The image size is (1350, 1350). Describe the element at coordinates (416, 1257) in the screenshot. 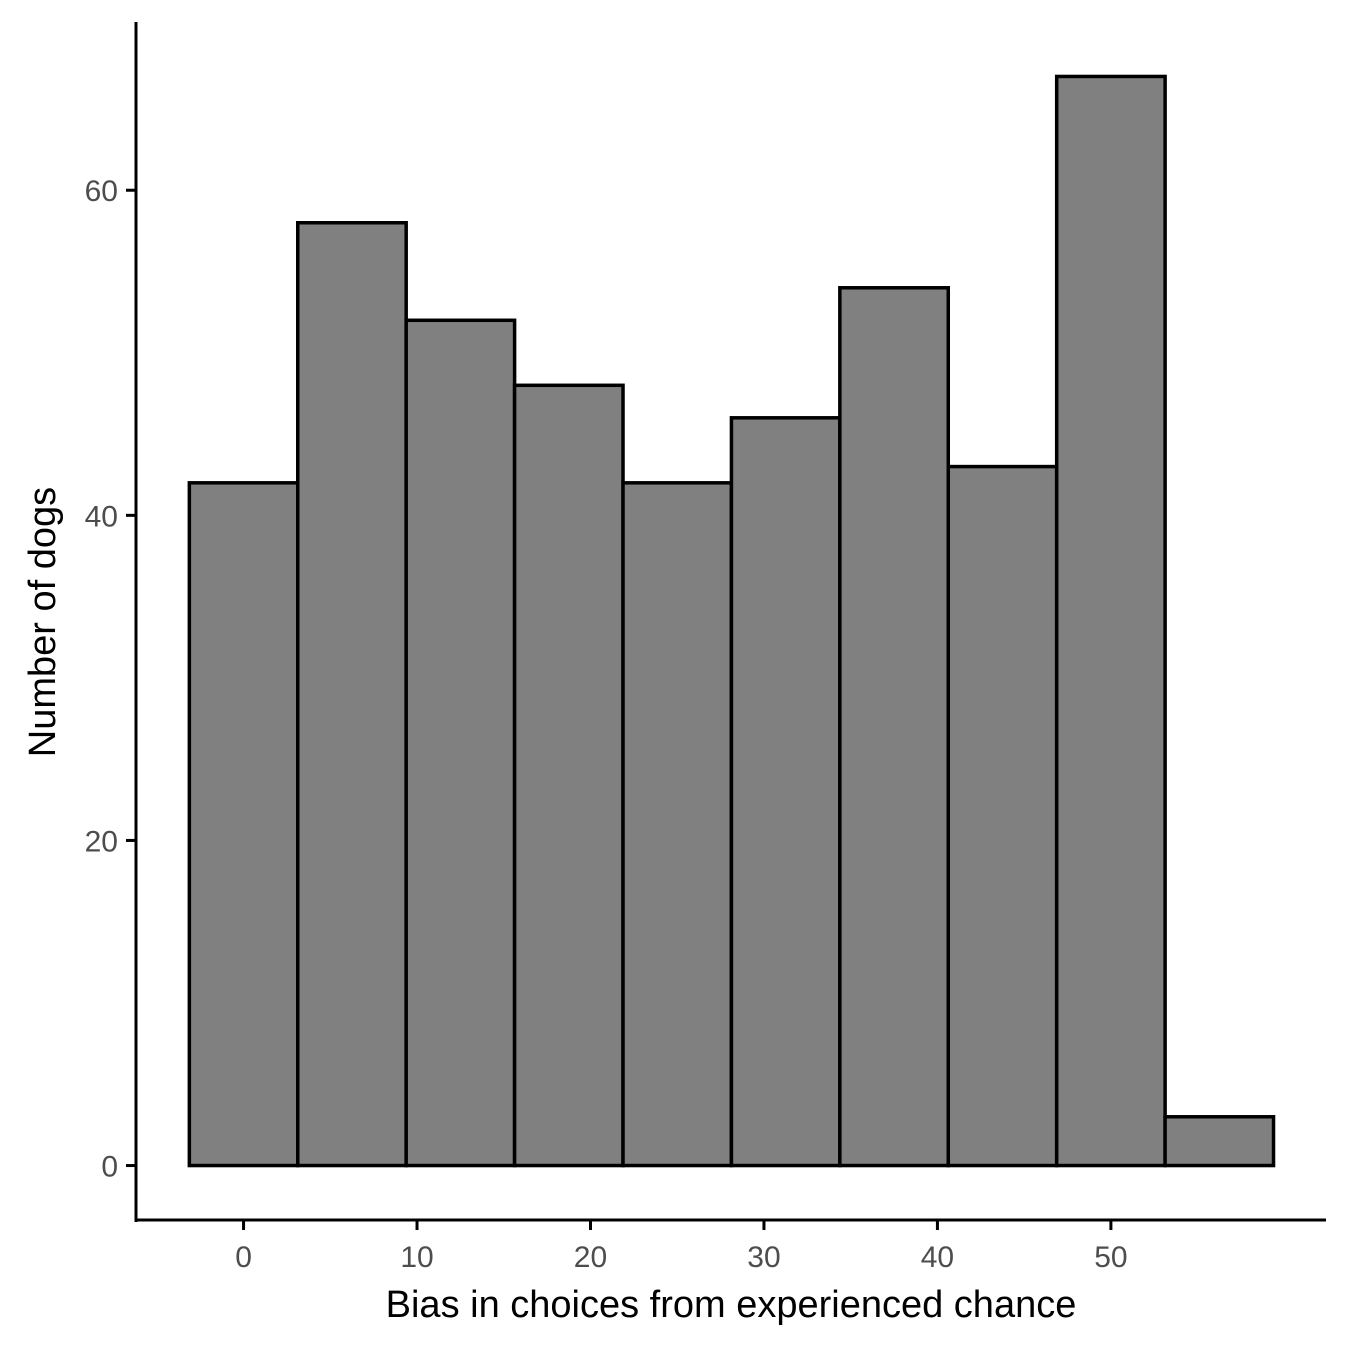

I see `x-tick-label: 10` at that location.